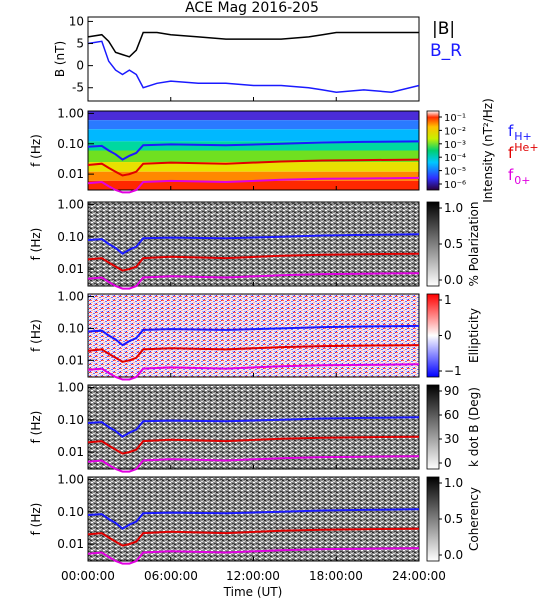  I want to click on colorbar-tick-label: 30, so click(451, 439).